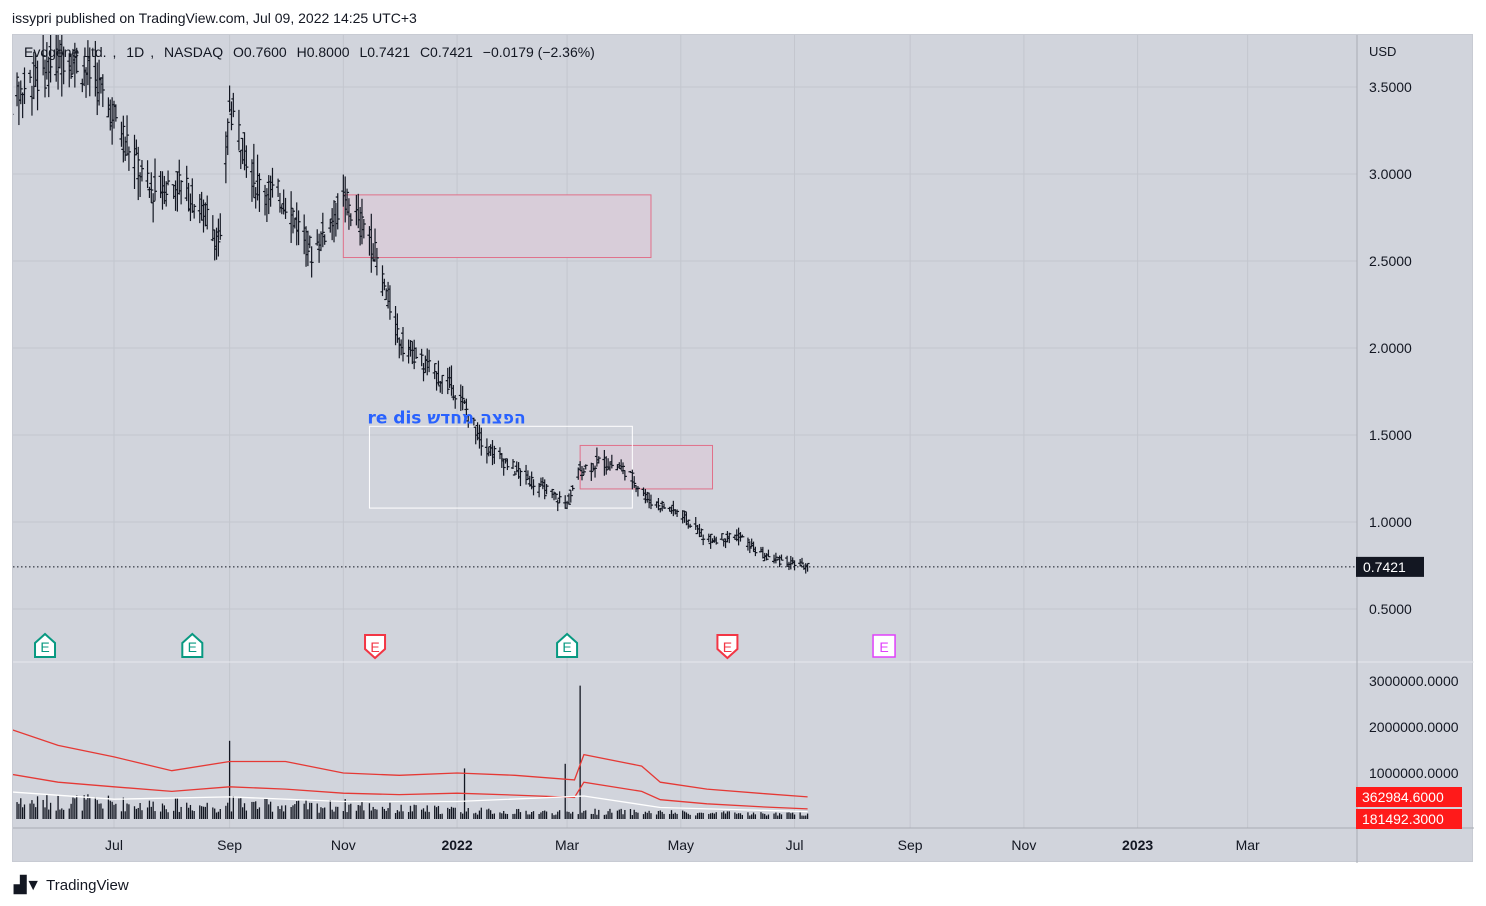 The width and height of the screenshot is (1486, 906). What do you see at coordinates (1137, 845) in the screenshot?
I see `time-tick-label: 2023` at bounding box center [1137, 845].